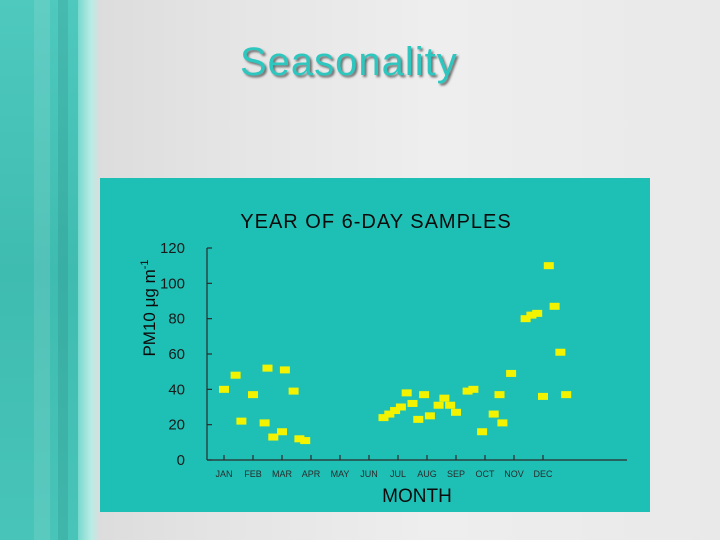  I want to click on x-tick-label: NOV, so click(514, 474).